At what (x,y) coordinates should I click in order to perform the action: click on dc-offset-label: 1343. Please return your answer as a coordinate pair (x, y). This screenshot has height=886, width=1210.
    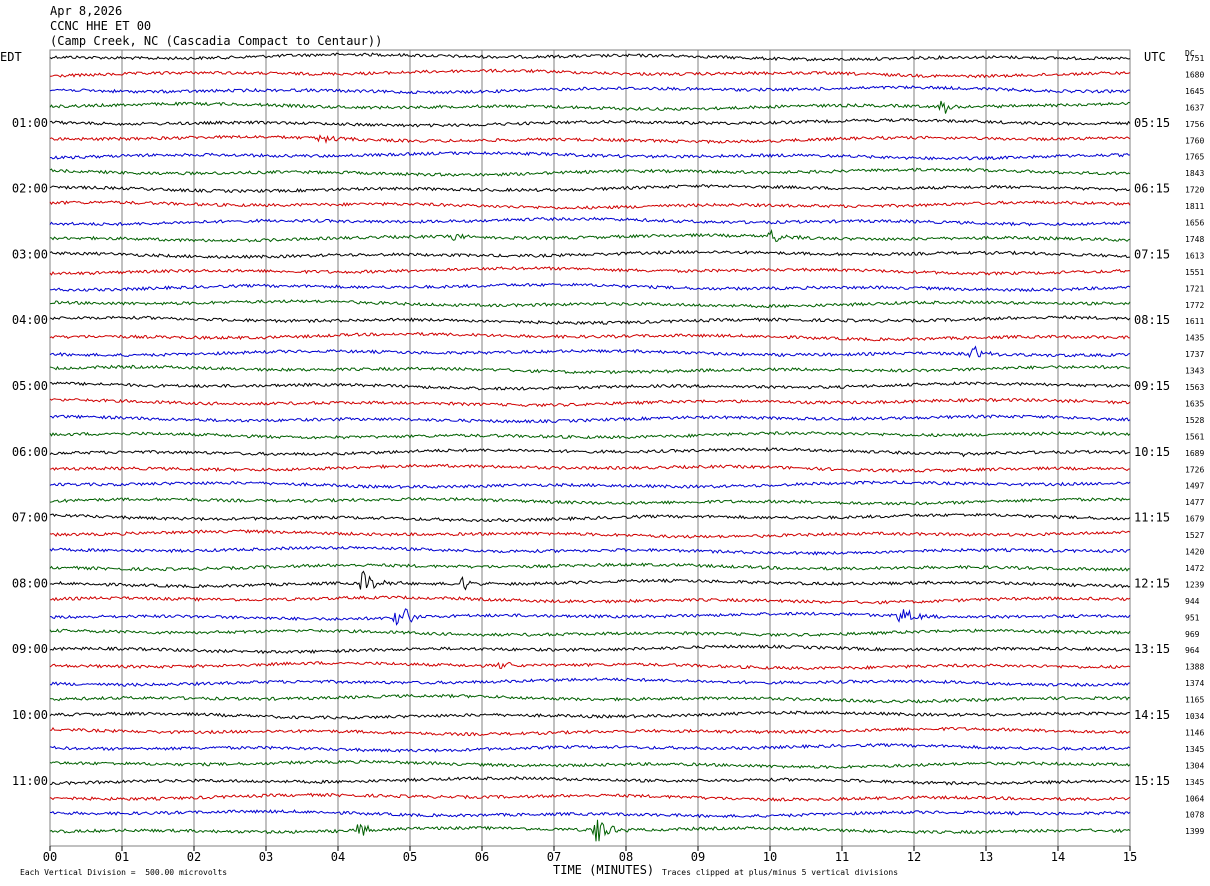
    Looking at the image, I should click on (1194, 371).